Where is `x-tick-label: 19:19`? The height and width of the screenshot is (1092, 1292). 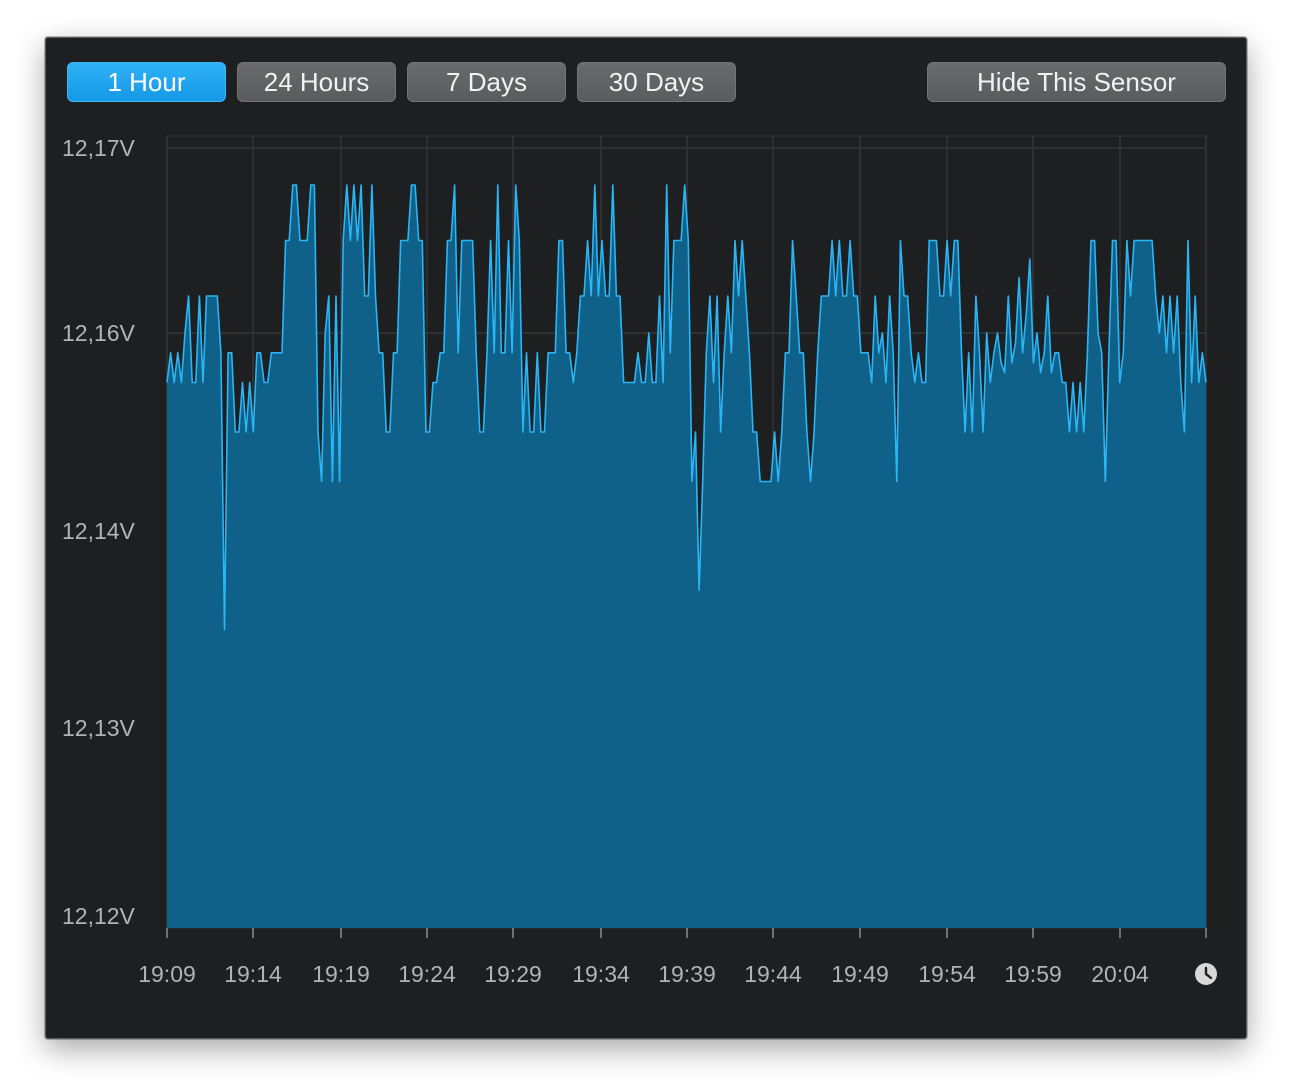 x-tick-label: 19:19 is located at coordinates (341, 974).